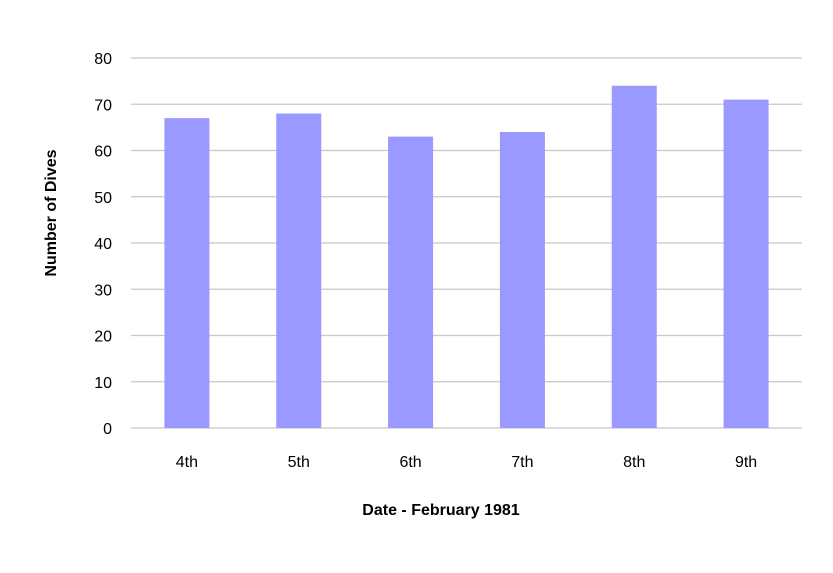 Image resolution: width=833 pixels, height=573 pixels. I want to click on bar-8th, so click(634, 256).